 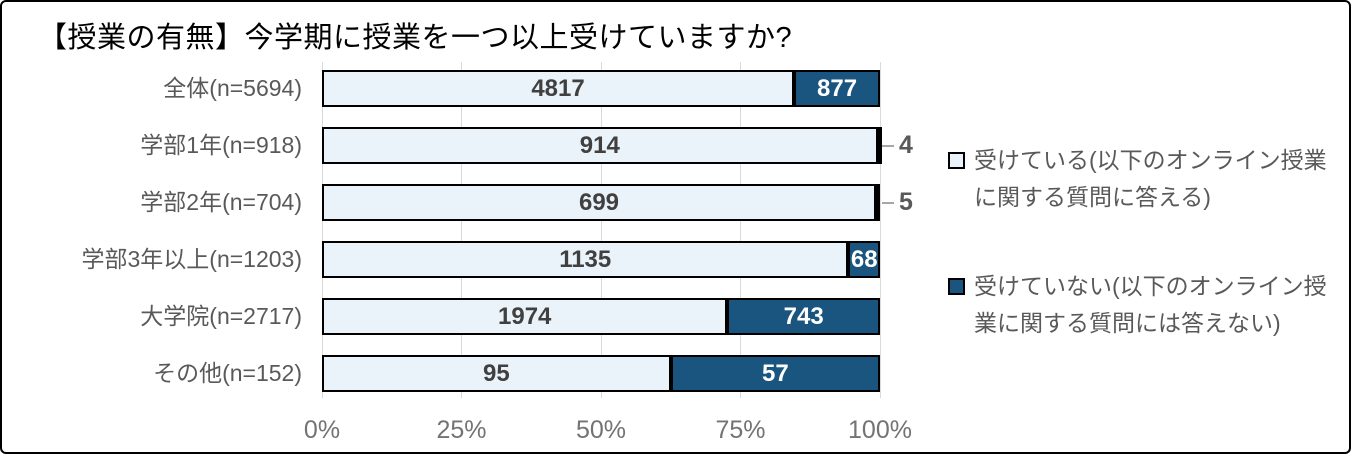 I want to click on bar-row: 1974 743, so click(x=601, y=316).